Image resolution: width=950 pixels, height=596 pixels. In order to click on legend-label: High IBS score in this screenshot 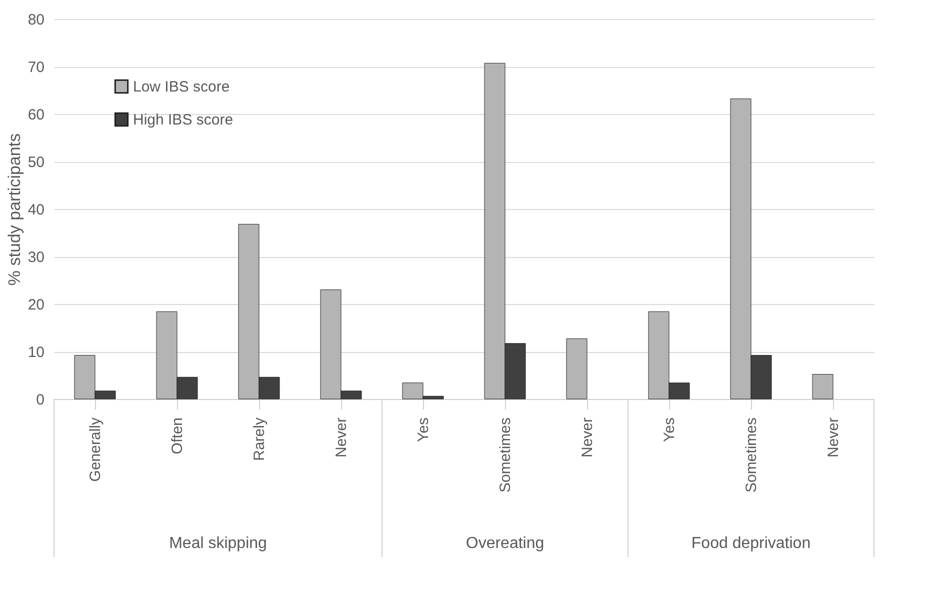, I will do `click(183, 120)`.